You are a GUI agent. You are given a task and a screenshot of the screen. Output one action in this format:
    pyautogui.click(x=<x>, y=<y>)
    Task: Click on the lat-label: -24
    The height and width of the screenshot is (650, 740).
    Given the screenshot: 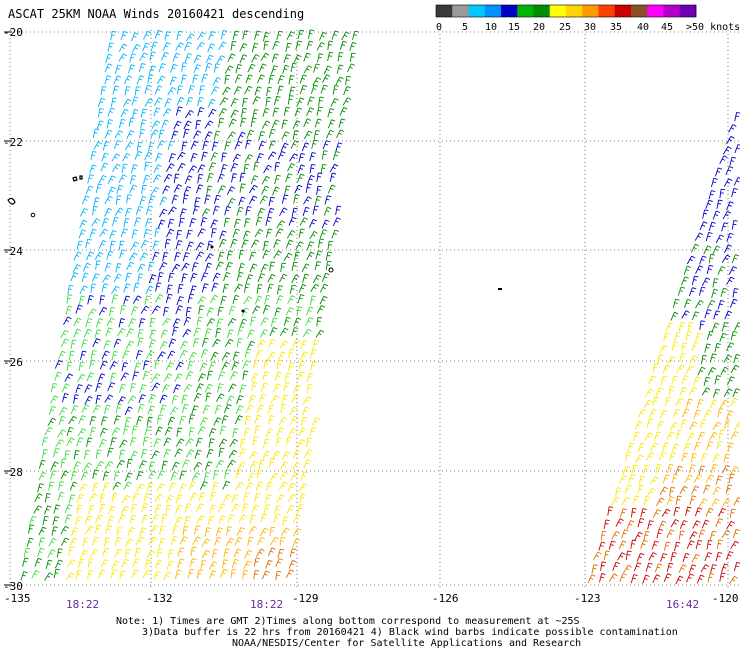 What is the action you would take?
    pyautogui.click(x=13, y=251)
    